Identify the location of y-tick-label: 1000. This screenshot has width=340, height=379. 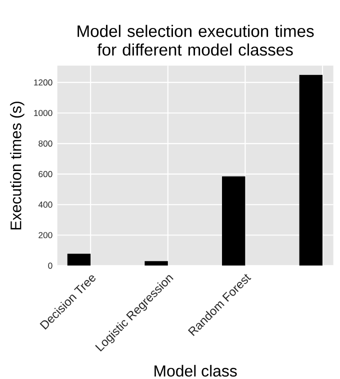
(43, 113).